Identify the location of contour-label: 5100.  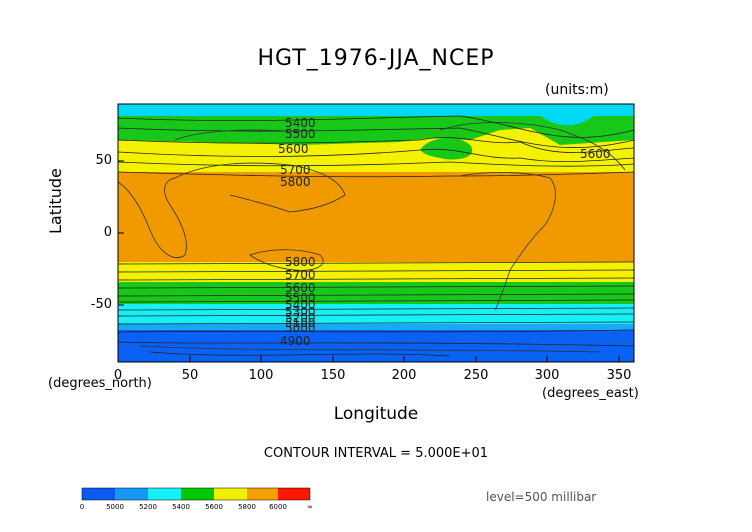
(300, 323).